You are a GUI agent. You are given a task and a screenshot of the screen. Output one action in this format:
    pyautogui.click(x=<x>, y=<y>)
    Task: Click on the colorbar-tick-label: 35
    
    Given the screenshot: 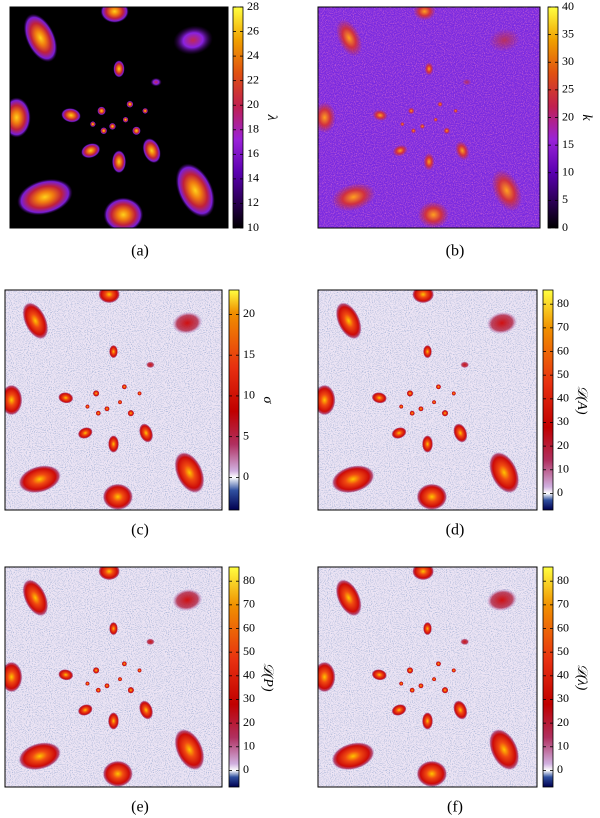 What is the action you would take?
    pyautogui.click(x=568, y=33)
    